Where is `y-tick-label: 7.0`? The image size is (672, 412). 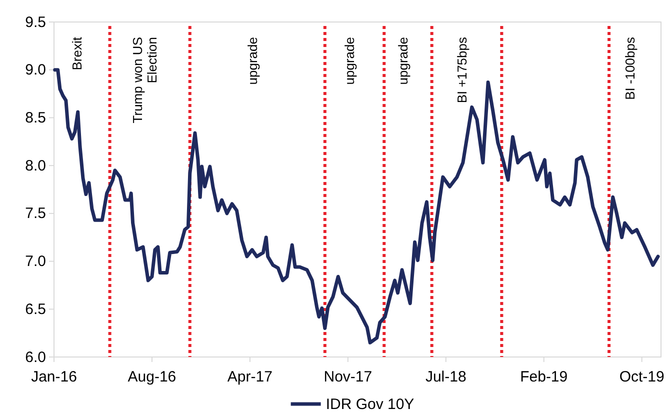
y-tick-label: 7.0 is located at coordinates (35, 261).